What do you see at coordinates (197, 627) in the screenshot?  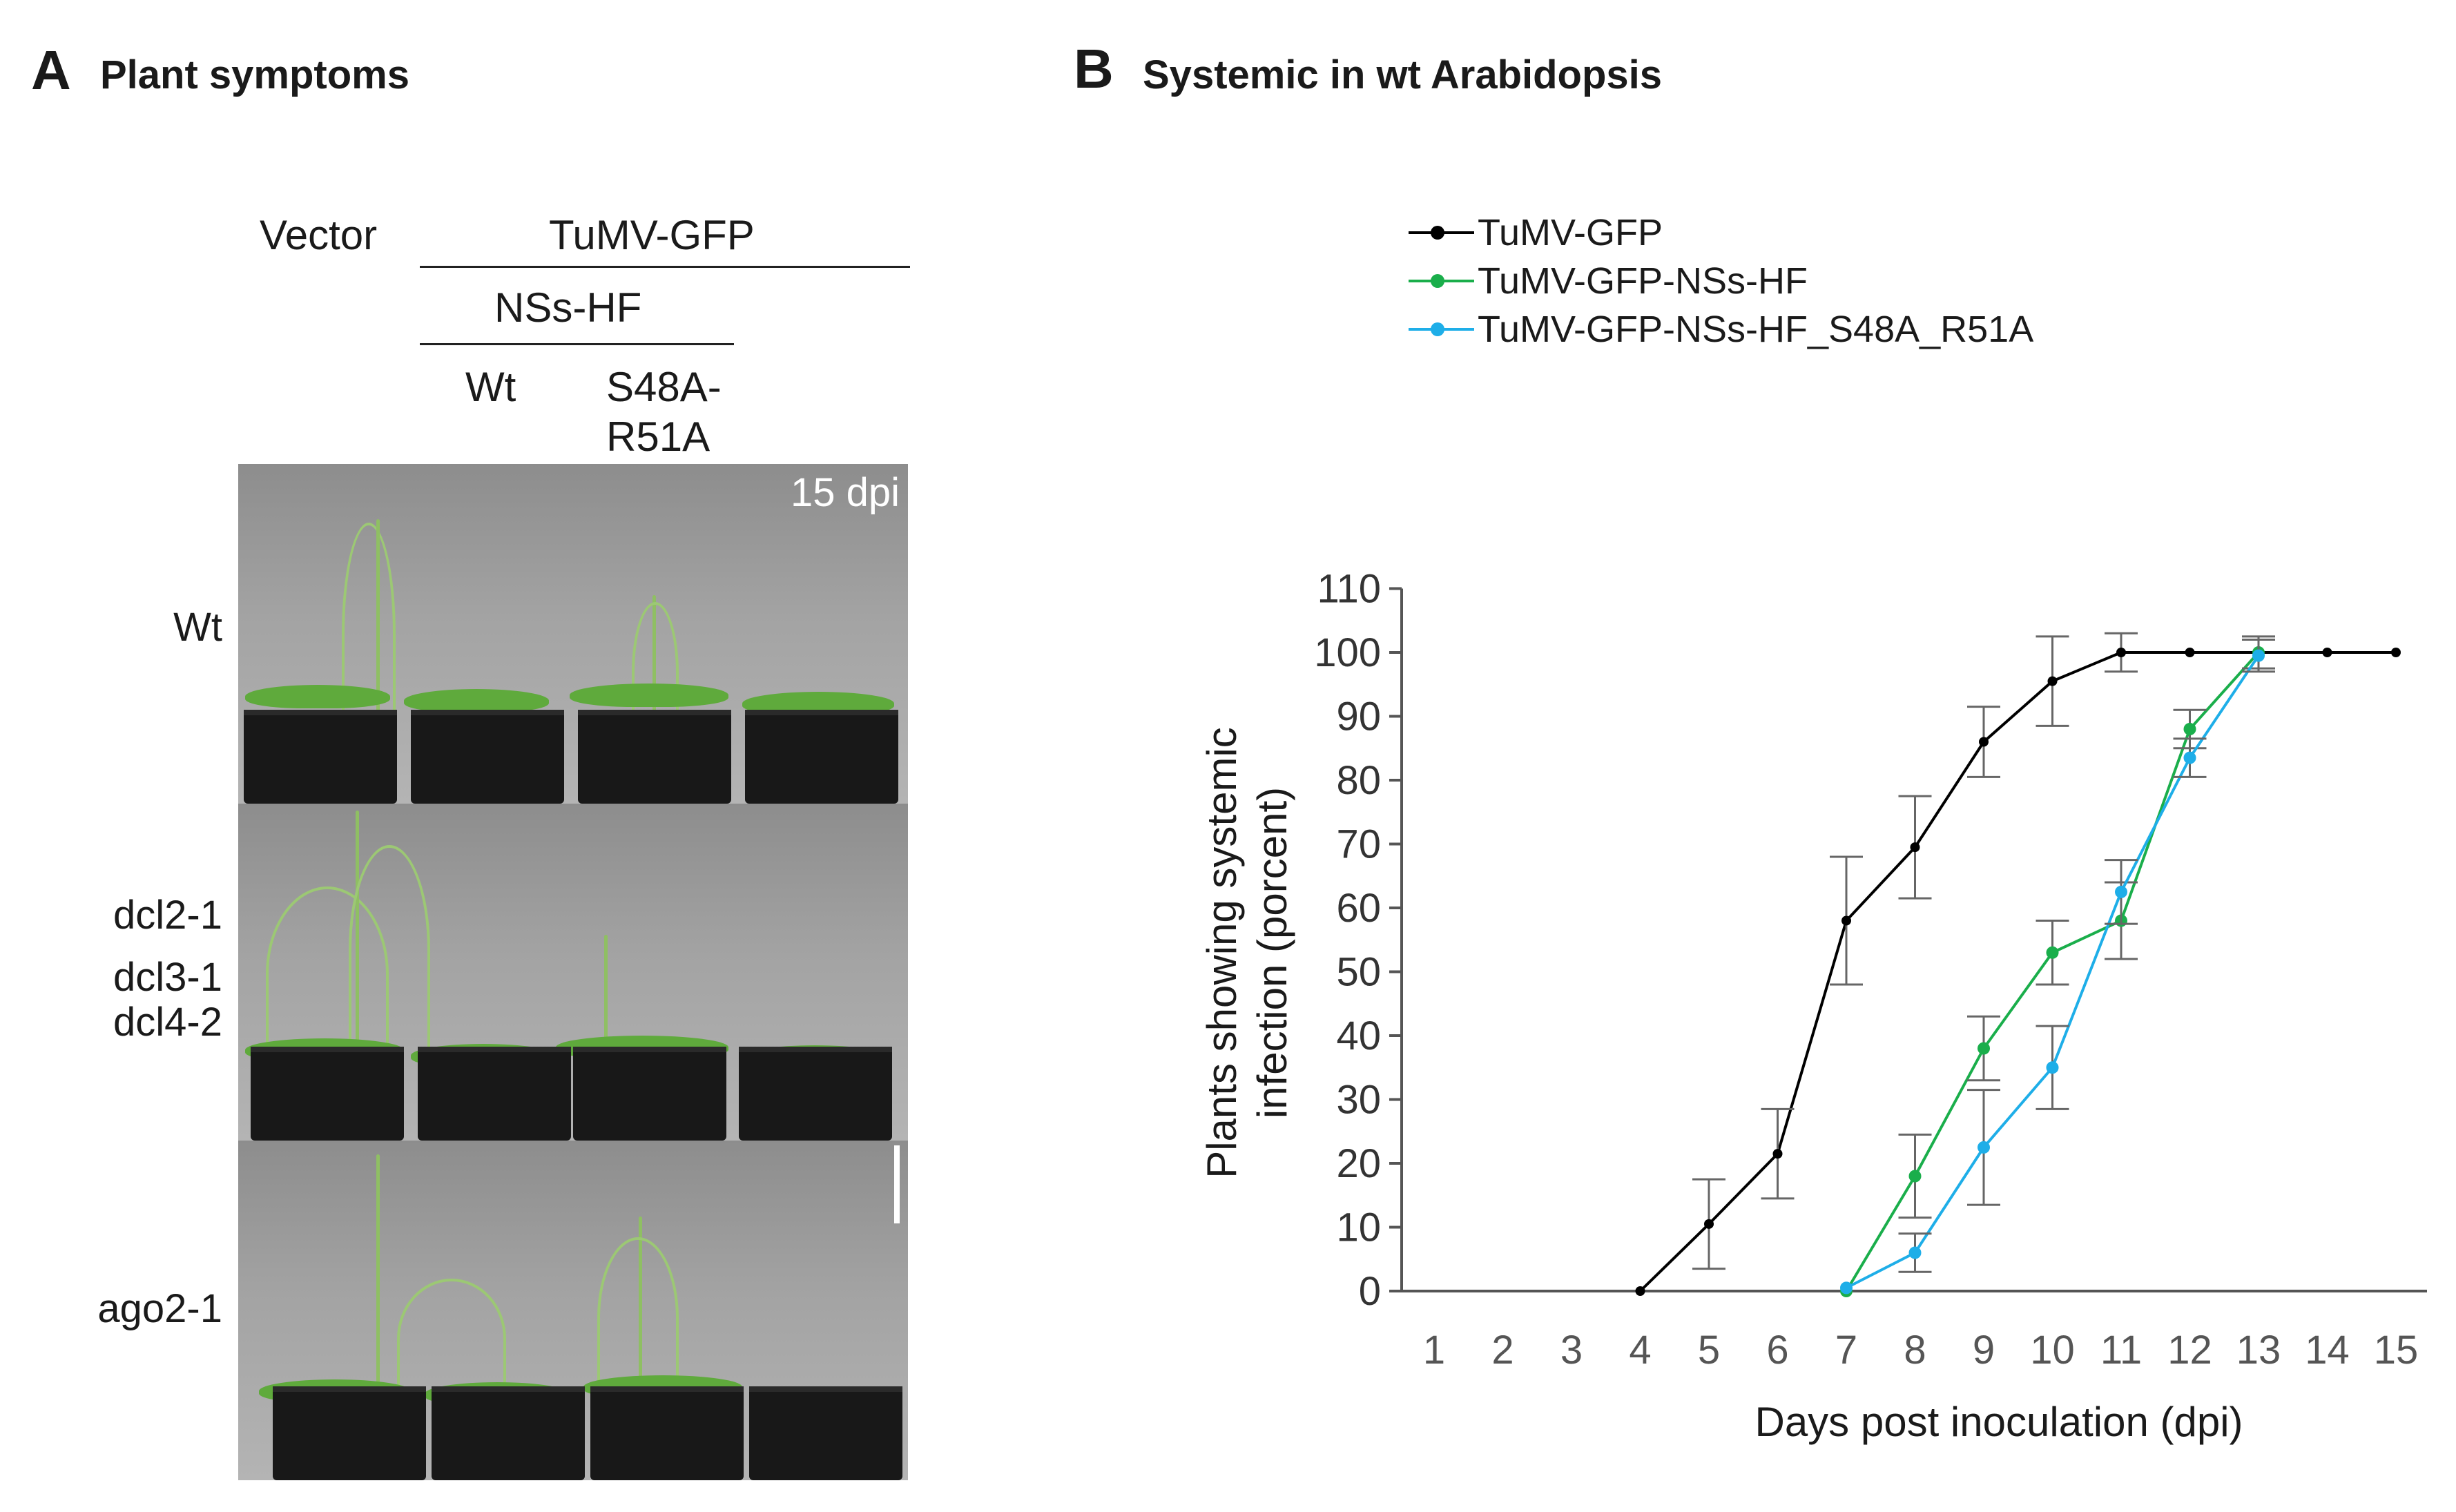 I see `row-label-wt: Wt` at bounding box center [197, 627].